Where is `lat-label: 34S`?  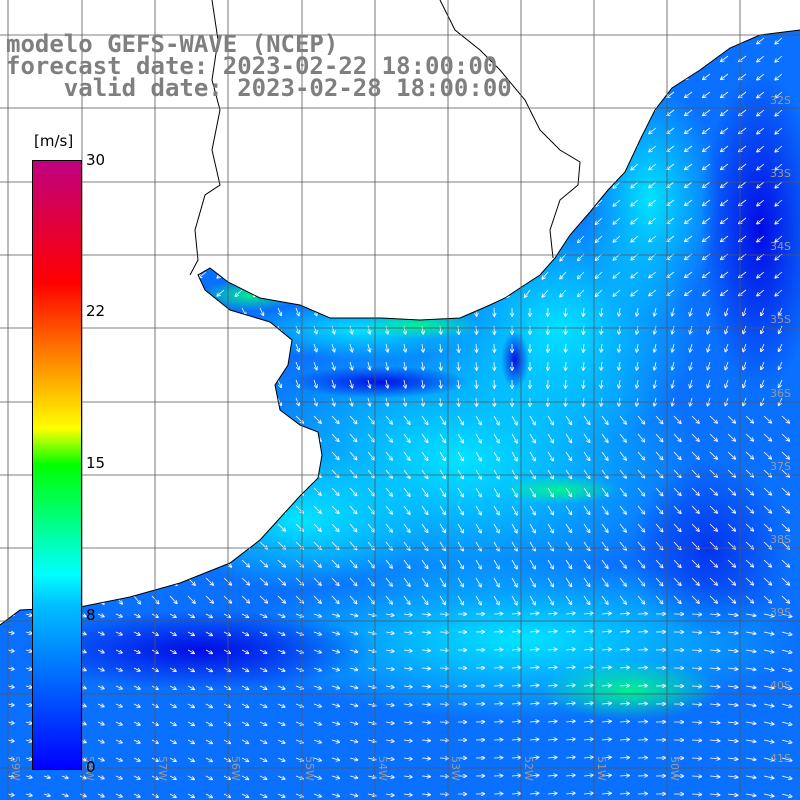
lat-label: 34S is located at coordinates (780, 246).